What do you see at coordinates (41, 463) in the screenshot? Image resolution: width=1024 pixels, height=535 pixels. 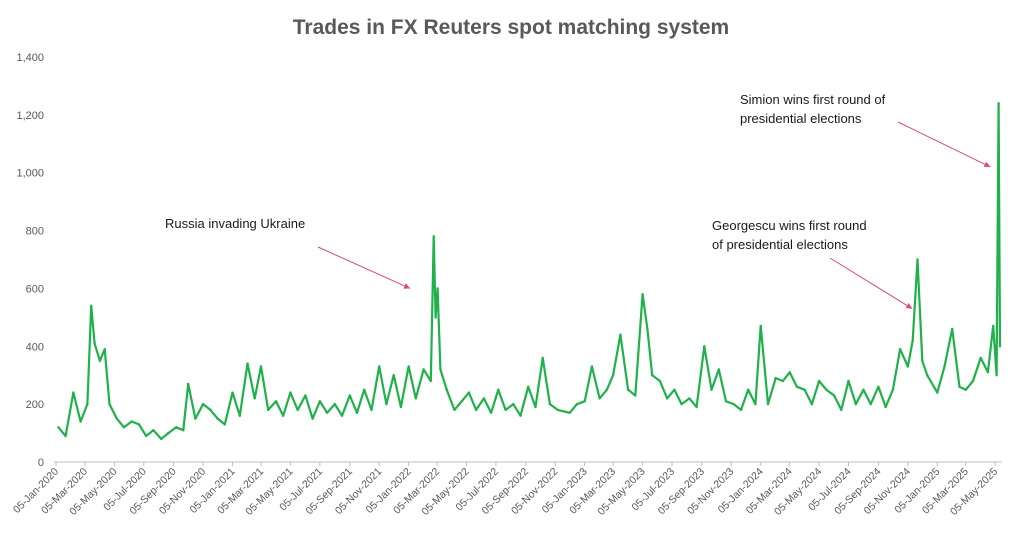 I see `y-tick-label: 0` at bounding box center [41, 463].